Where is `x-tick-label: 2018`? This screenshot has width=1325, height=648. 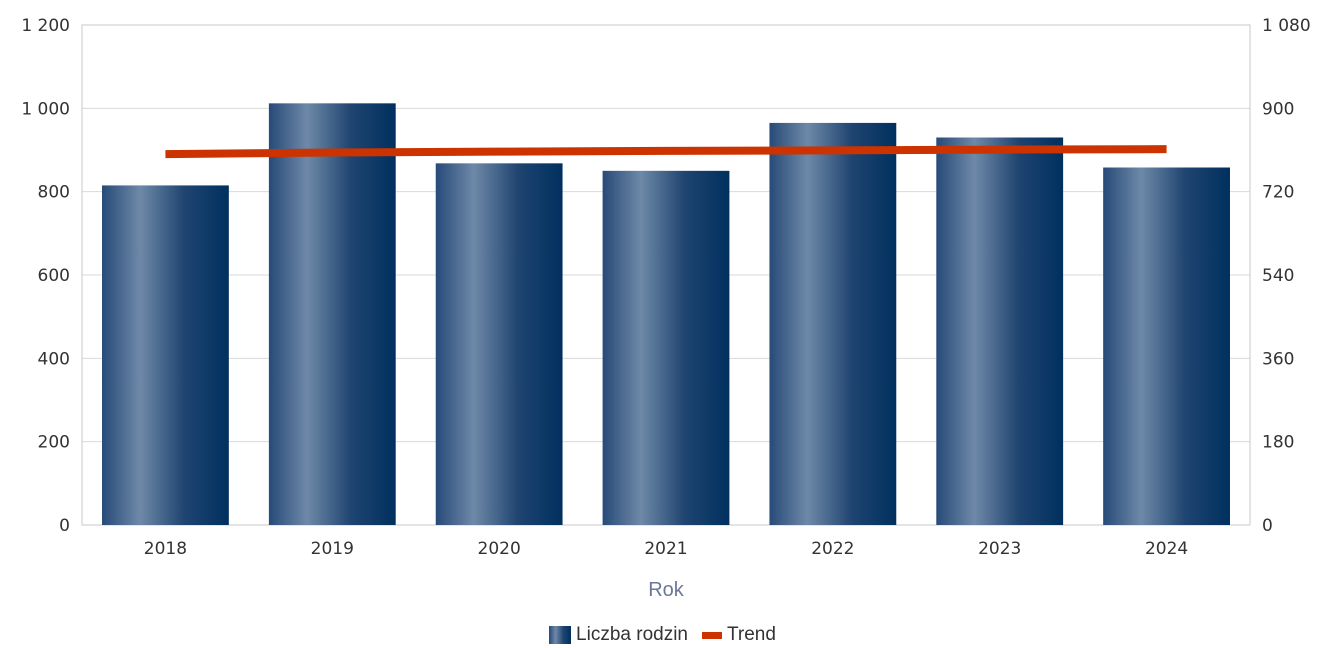
x-tick-label: 2018 is located at coordinates (165, 549).